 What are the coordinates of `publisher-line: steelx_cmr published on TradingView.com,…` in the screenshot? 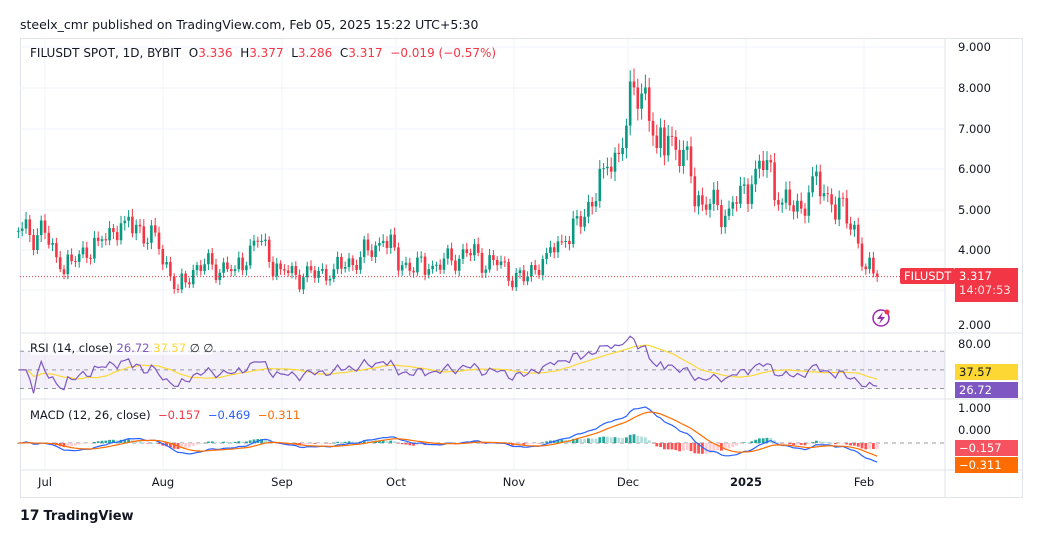 It's located at (249, 24).